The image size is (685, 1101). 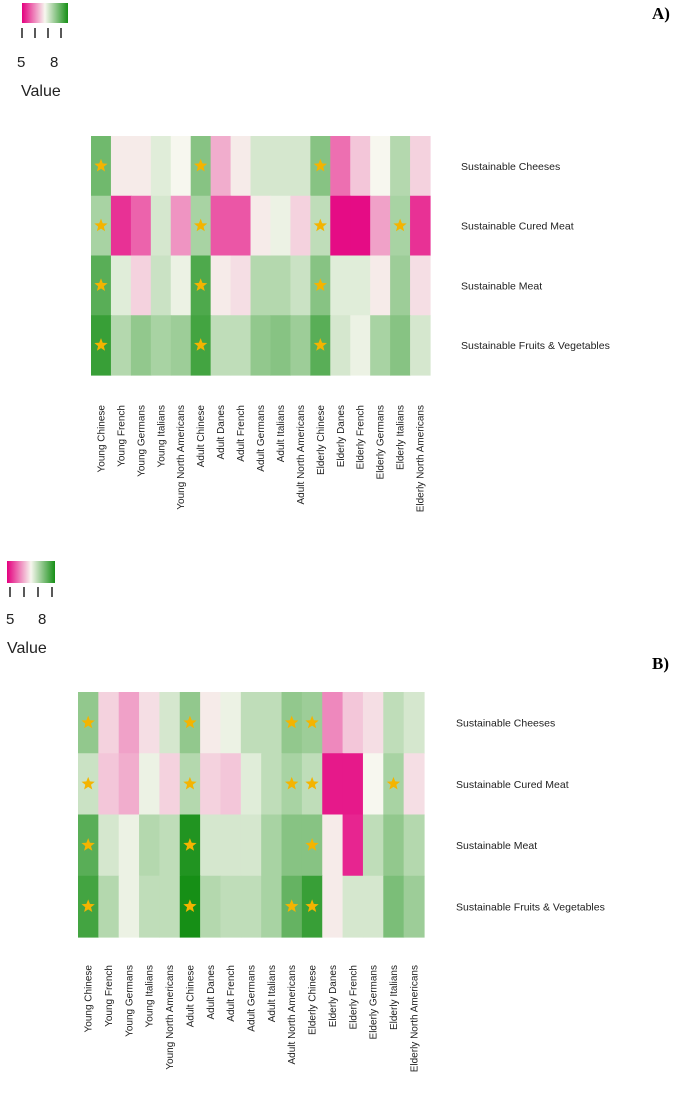 What do you see at coordinates (10, 619) in the screenshot?
I see `legend-b-tick-min: 5` at bounding box center [10, 619].